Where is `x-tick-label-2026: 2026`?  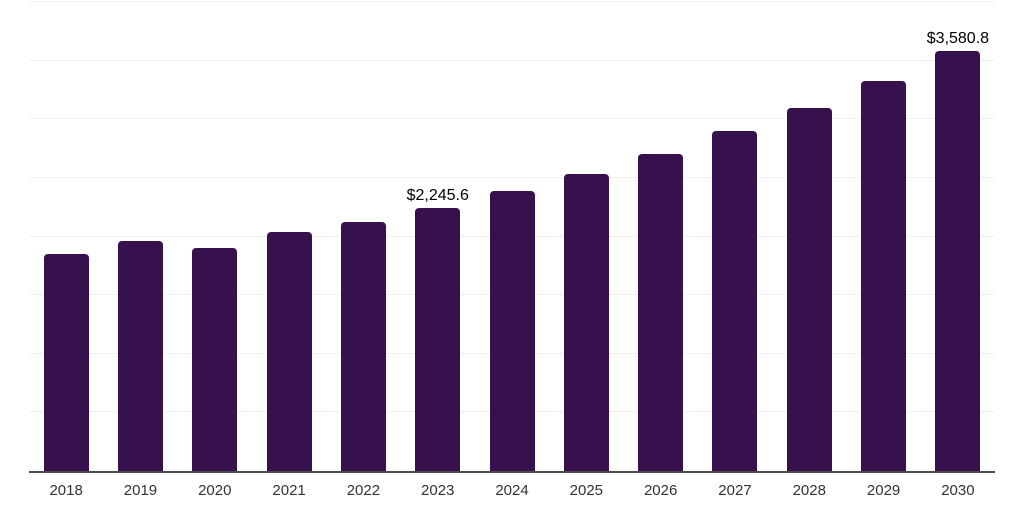
x-tick-label-2026: 2026 is located at coordinates (660, 490).